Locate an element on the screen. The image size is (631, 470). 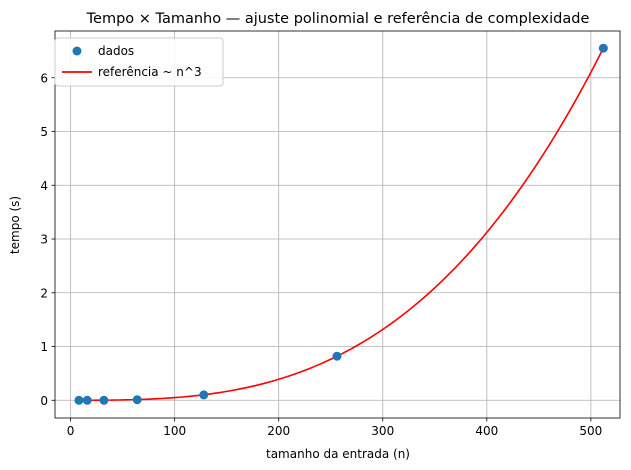
y-tick-label: 6 is located at coordinates (44, 78).